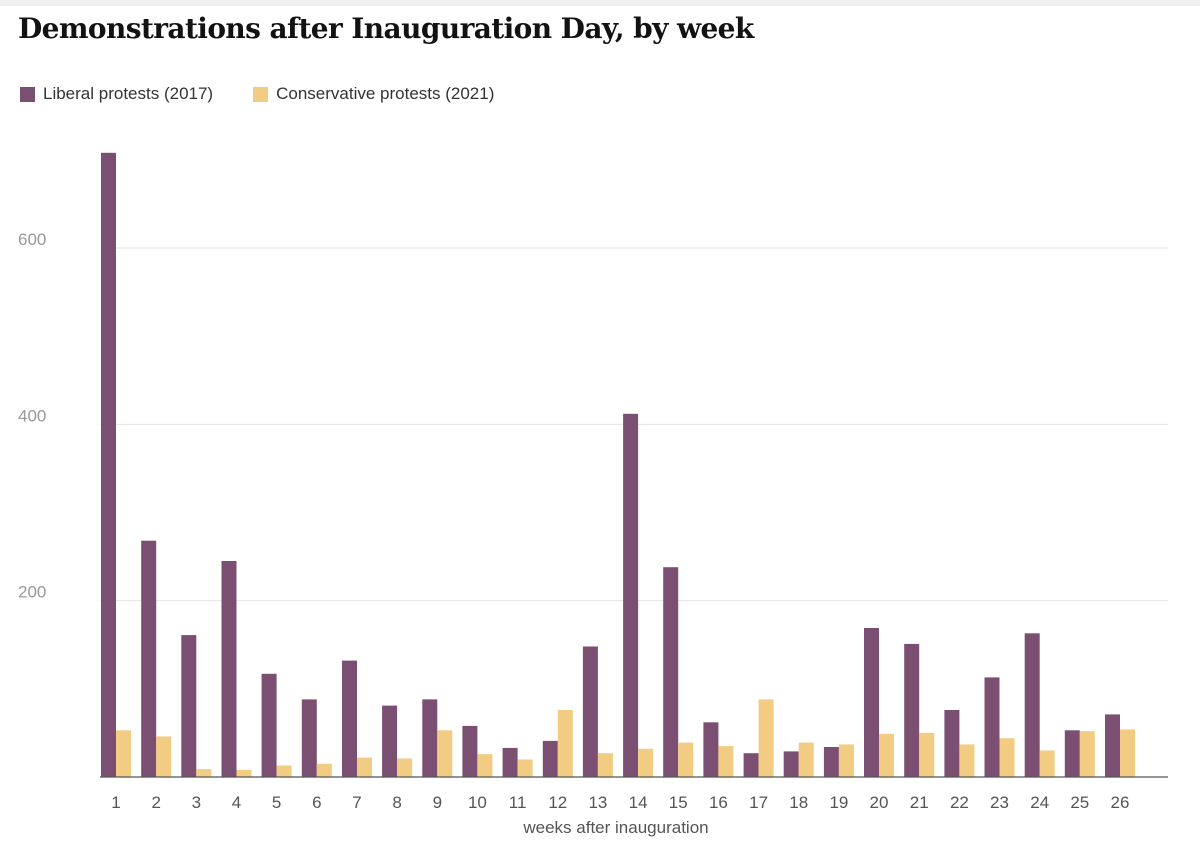 This screenshot has width=1200, height=847. Describe the element at coordinates (236, 802) in the screenshot. I see `x-tick-label-4: 4` at that location.